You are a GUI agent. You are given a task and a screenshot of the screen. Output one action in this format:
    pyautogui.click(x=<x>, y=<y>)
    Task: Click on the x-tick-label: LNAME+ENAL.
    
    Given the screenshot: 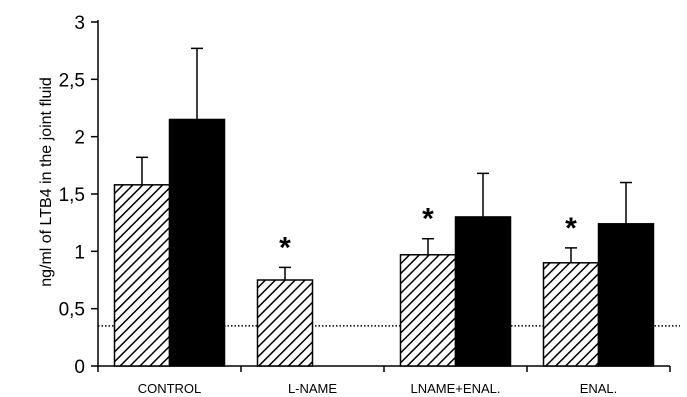 What is the action you would take?
    pyautogui.click(x=456, y=388)
    